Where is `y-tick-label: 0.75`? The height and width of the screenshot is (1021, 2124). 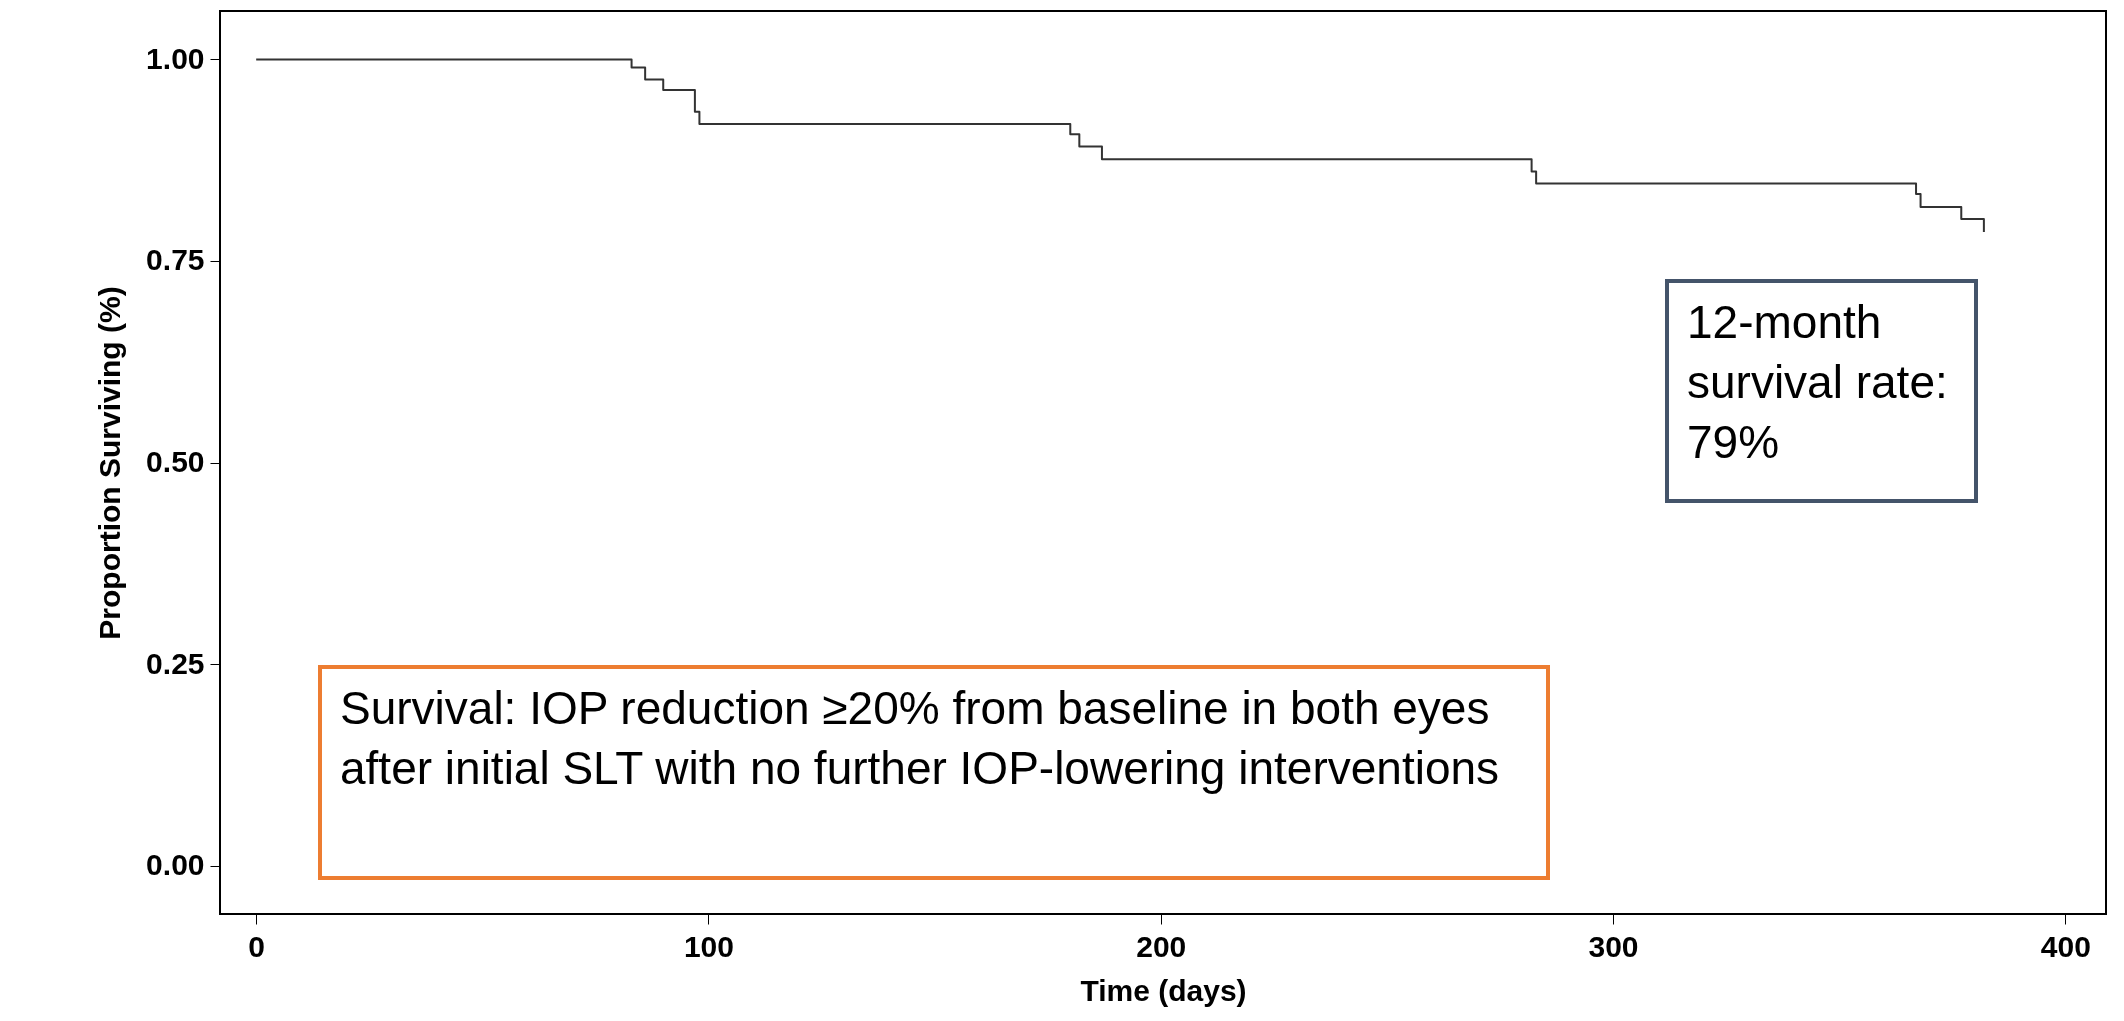
y-tick-label: 0.75 is located at coordinates (175, 260).